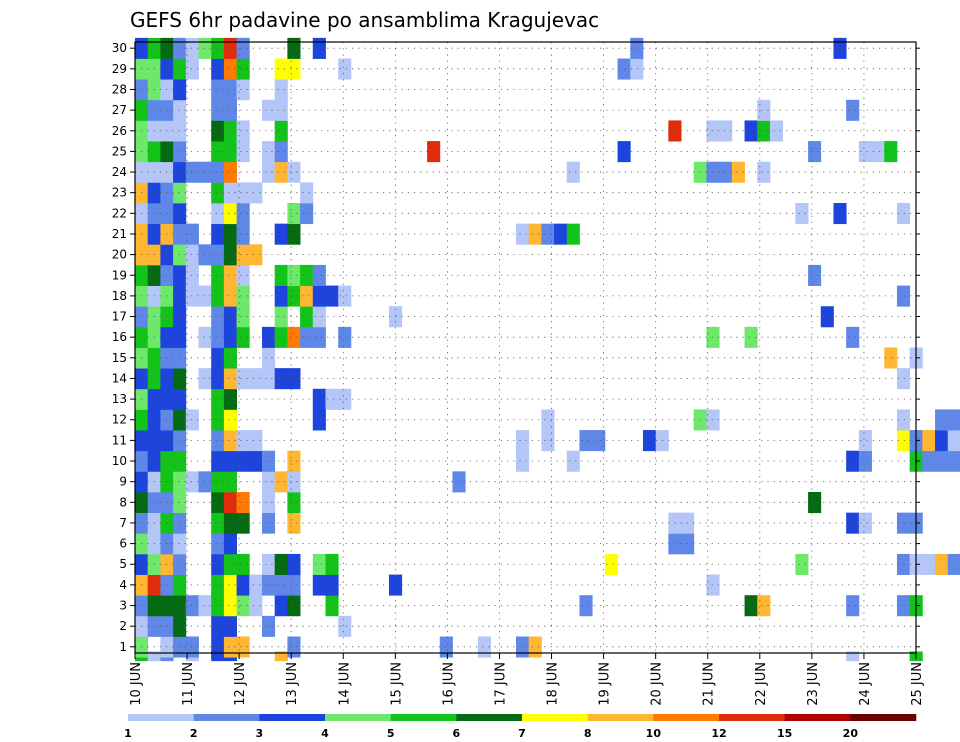  Describe the element at coordinates (457, 733) in the screenshot. I see `legend-tick-label: 6` at that location.